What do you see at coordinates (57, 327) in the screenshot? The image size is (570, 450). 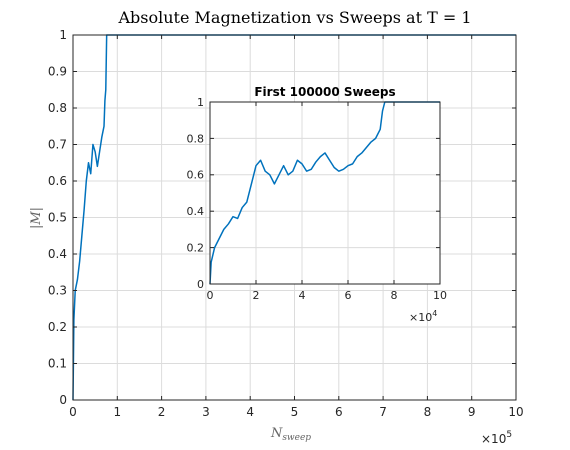 I see `main-y-tick-label: 0.2` at bounding box center [57, 327].